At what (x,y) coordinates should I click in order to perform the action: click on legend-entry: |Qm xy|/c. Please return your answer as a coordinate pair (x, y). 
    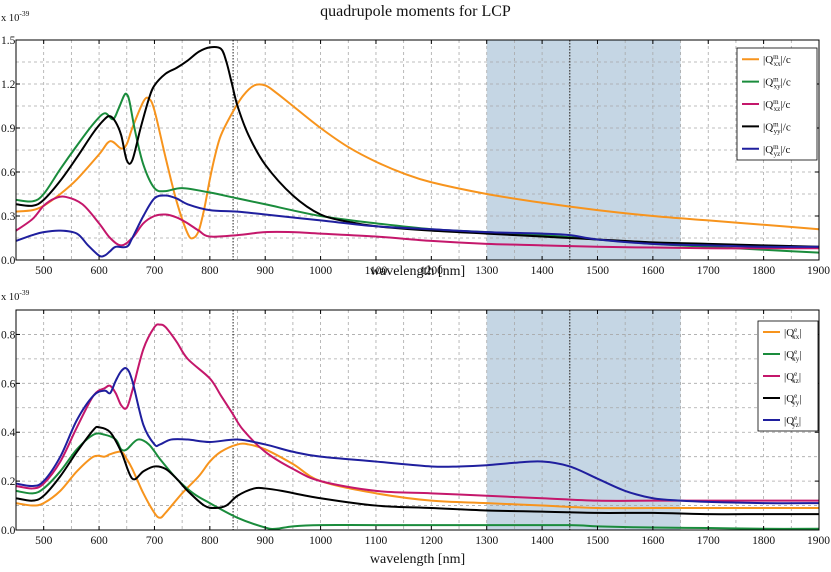
    Looking at the image, I should click on (777, 83).